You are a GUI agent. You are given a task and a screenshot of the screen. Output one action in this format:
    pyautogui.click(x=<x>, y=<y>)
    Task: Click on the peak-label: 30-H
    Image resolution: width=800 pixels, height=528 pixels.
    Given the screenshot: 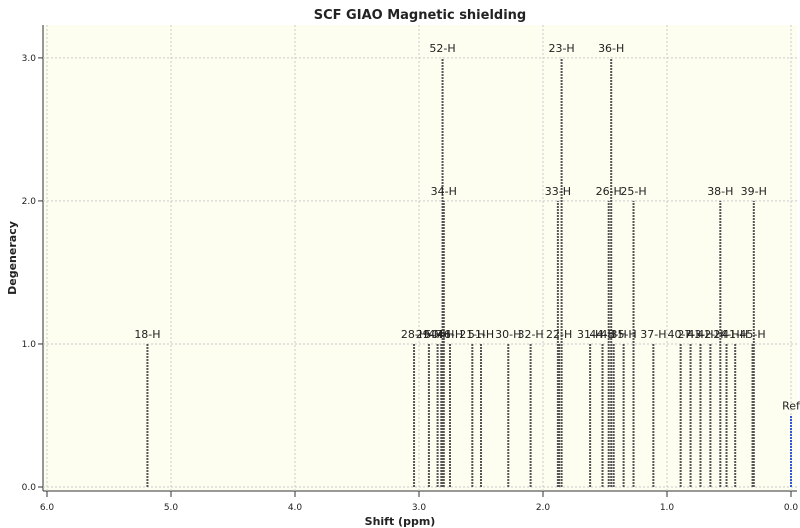 What is the action you would take?
    pyautogui.click(x=508, y=334)
    